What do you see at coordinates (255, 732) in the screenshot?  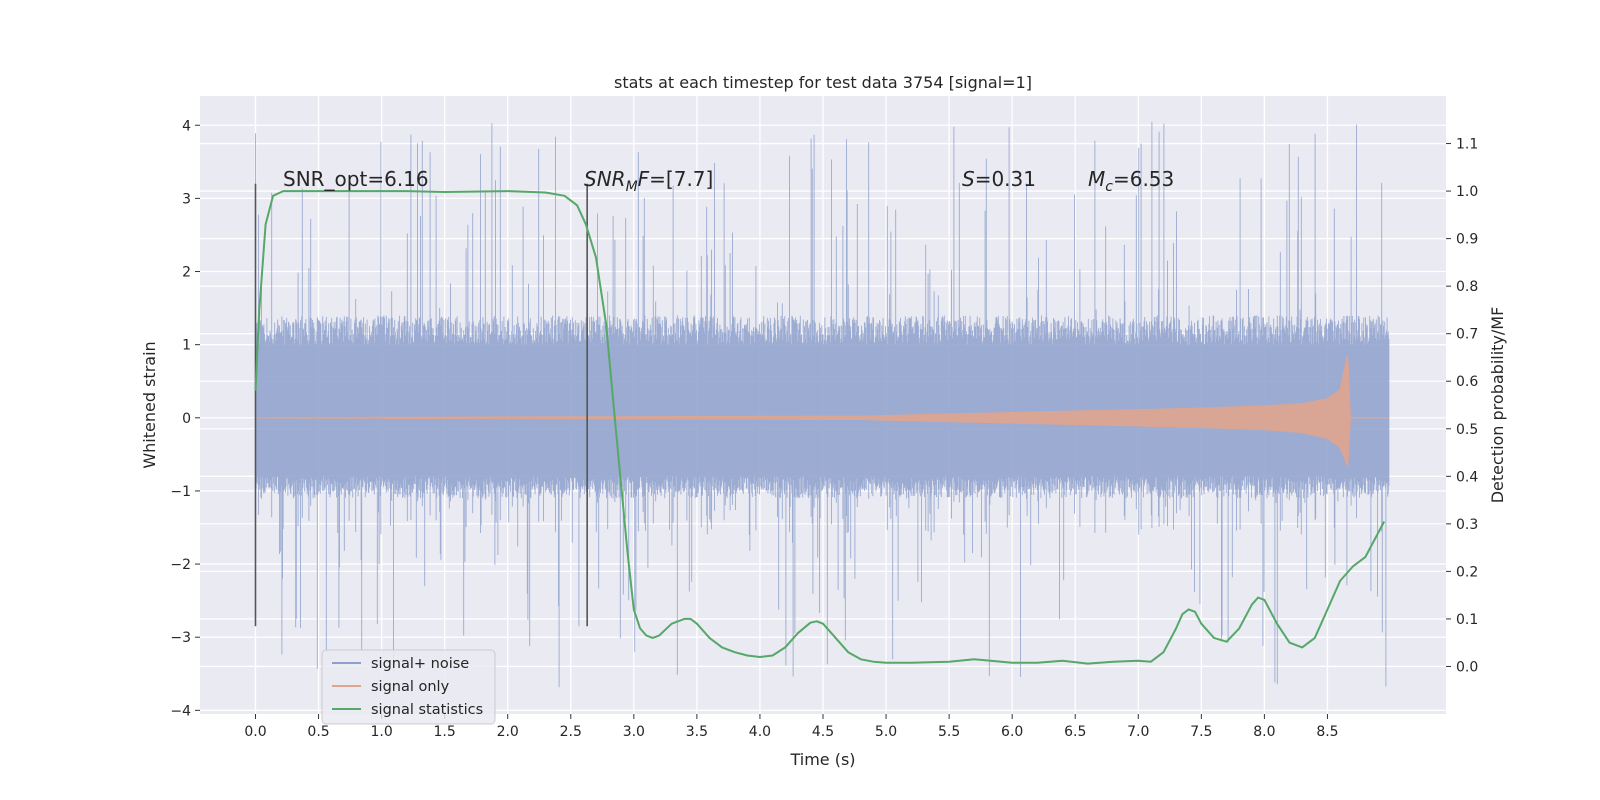 I see `x-tick-label: 0.0` at bounding box center [255, 732].